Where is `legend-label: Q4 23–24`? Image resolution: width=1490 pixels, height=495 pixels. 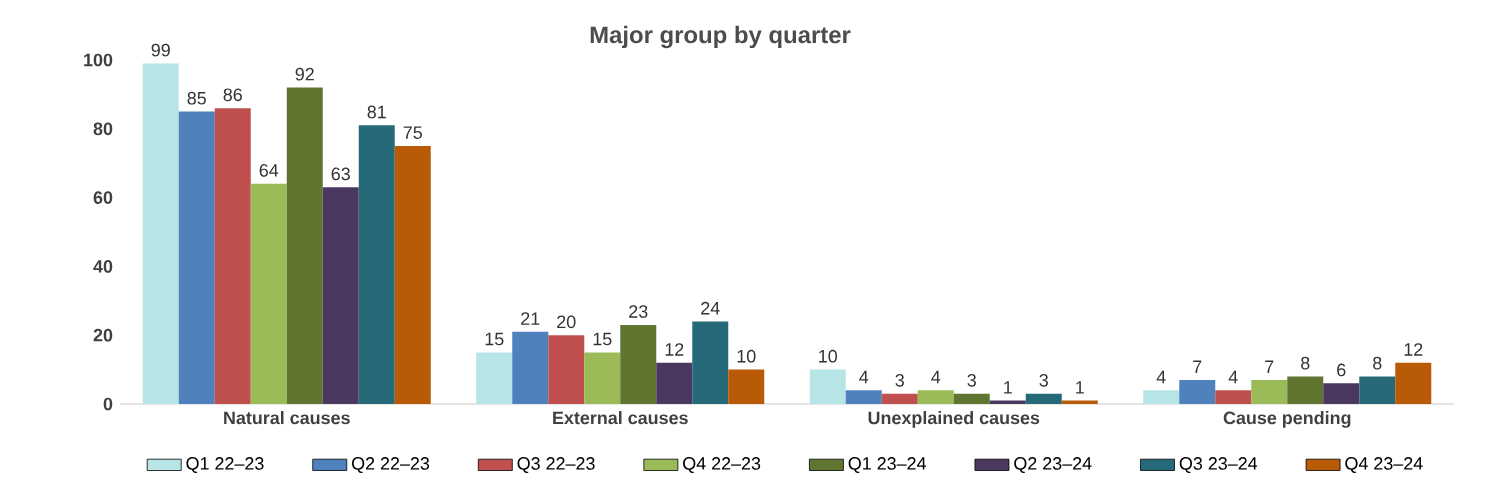 legend-label: Q4 23–24 is located at coordinates (1384, 465).